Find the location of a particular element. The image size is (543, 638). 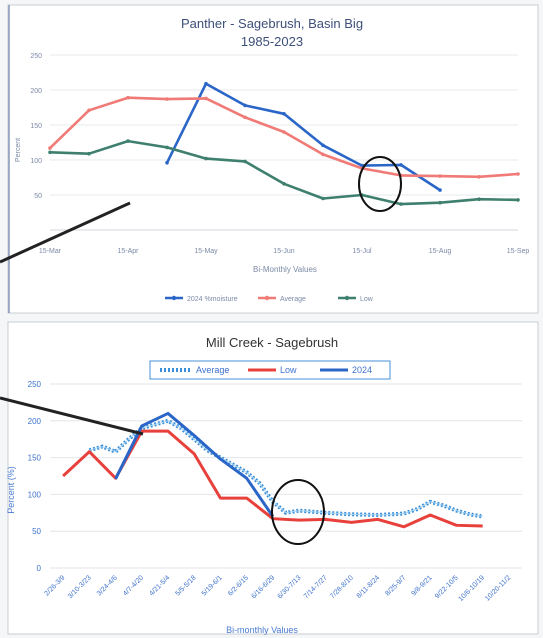

chart-2-y-tick: 100 is located at coordinates (35, 494).